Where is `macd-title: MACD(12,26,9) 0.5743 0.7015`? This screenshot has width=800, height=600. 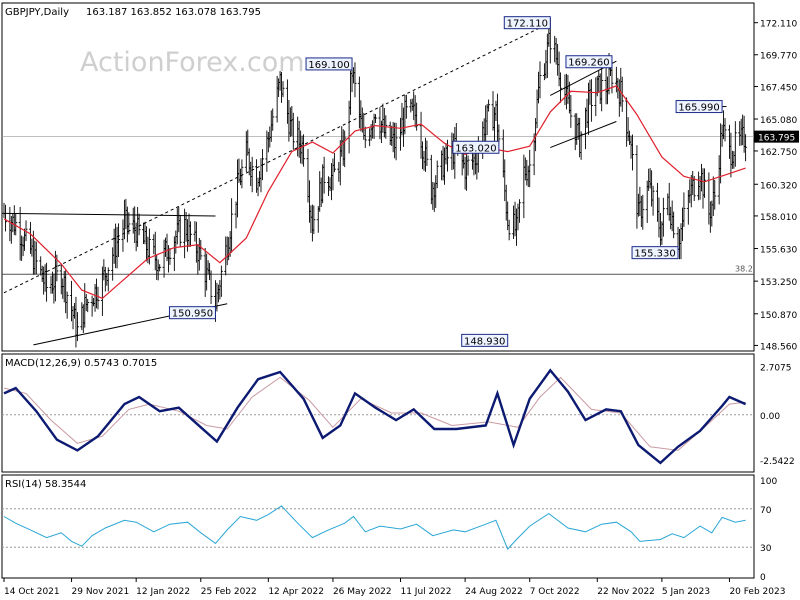
macd-title: MACD(12,26,9) 0.5743 0.7015 is located at coordinates (81, 363).